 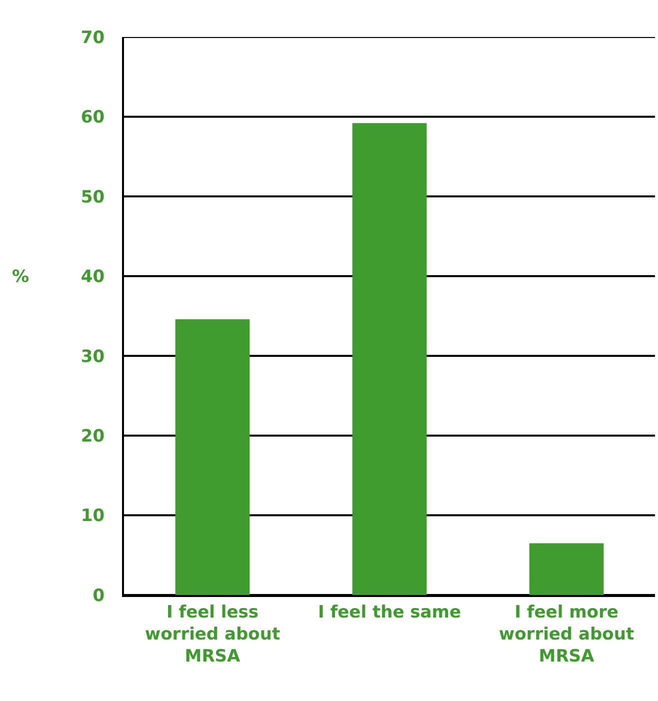 I want to click on y-tick-label: 50, so click(x=92, y=197).